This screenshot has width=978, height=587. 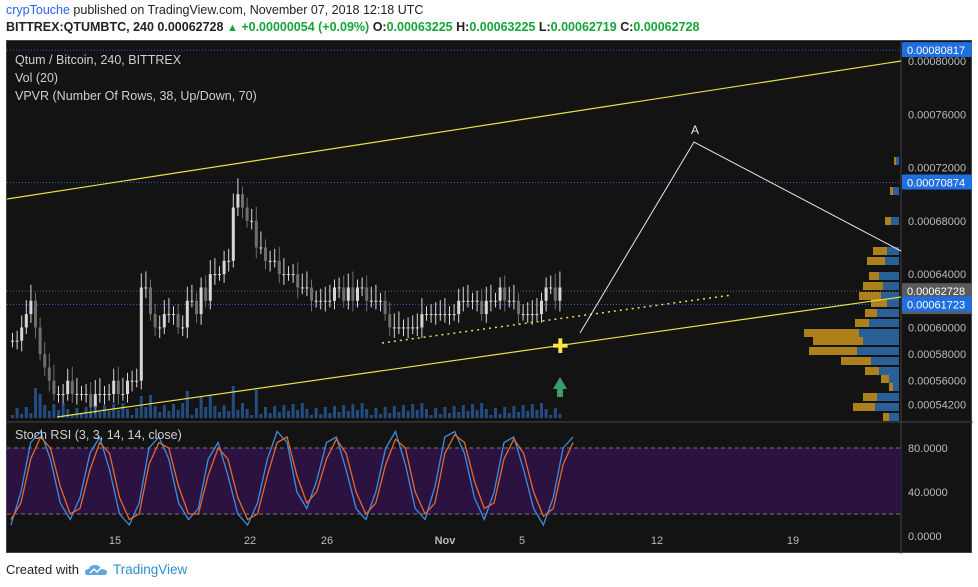 I want to click on time-tick-label: 22, so click(x=250, y=541).